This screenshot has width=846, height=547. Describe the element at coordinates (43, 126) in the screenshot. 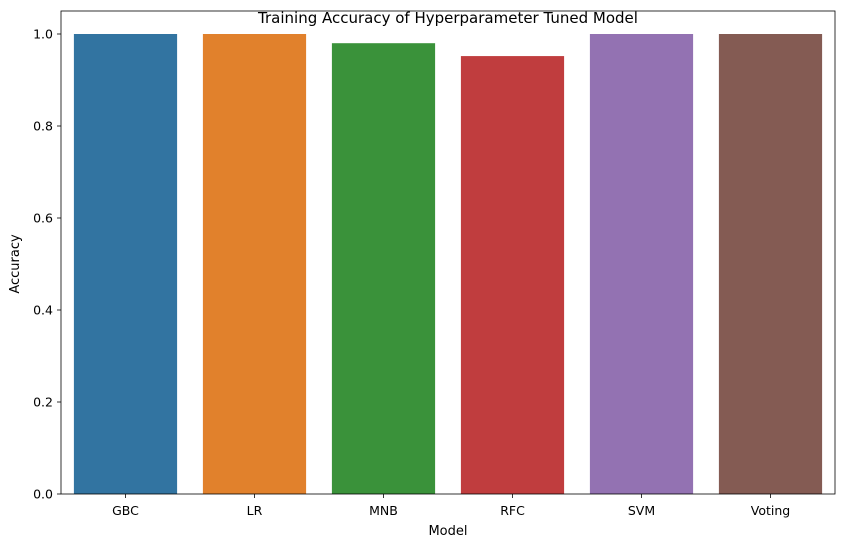

I see `y-tick-label: 0.8` at that location.